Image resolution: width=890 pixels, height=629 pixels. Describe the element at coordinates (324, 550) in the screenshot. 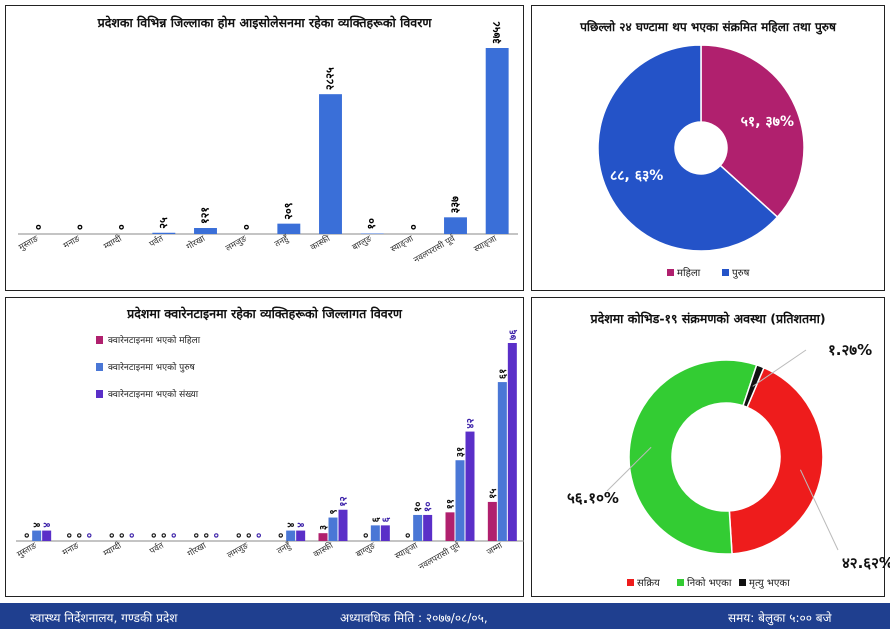

I see `category-label-7: कास्की` at that location.